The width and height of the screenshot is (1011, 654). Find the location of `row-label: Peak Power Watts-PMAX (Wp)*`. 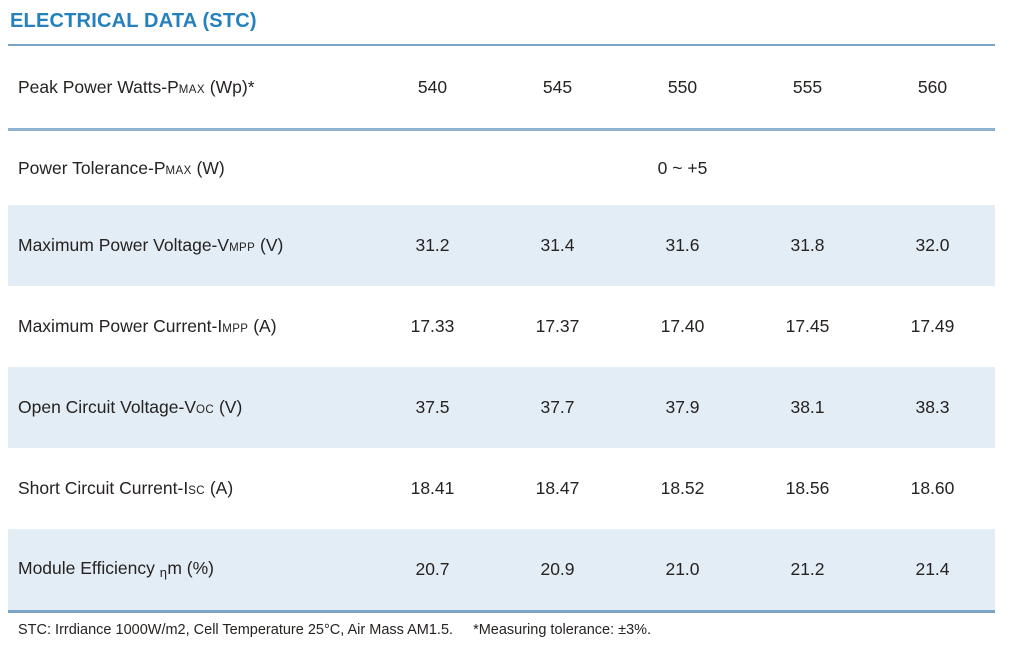

row-label: Peak Power Watts-PMAX (Wp)* is located at coordinates (136, 86).